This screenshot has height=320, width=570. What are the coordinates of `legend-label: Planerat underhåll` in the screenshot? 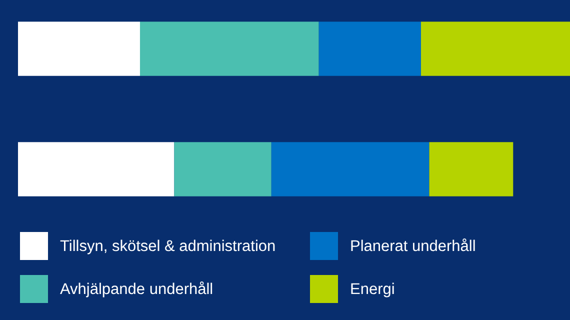 It's located at (413, 246).